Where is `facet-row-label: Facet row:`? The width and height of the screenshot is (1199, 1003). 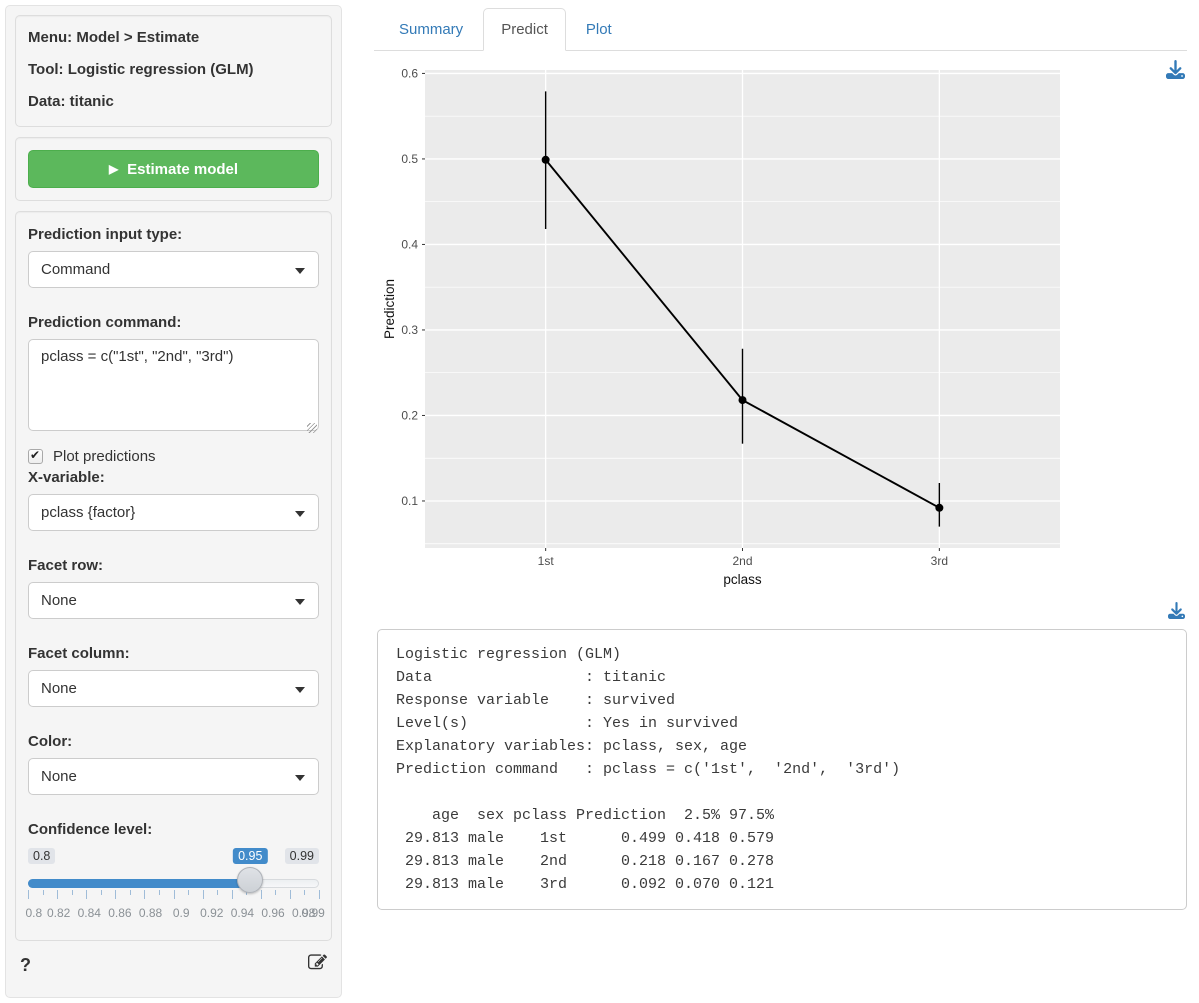 facet-row-label: Facet row: is located at coordinates (66, 565).